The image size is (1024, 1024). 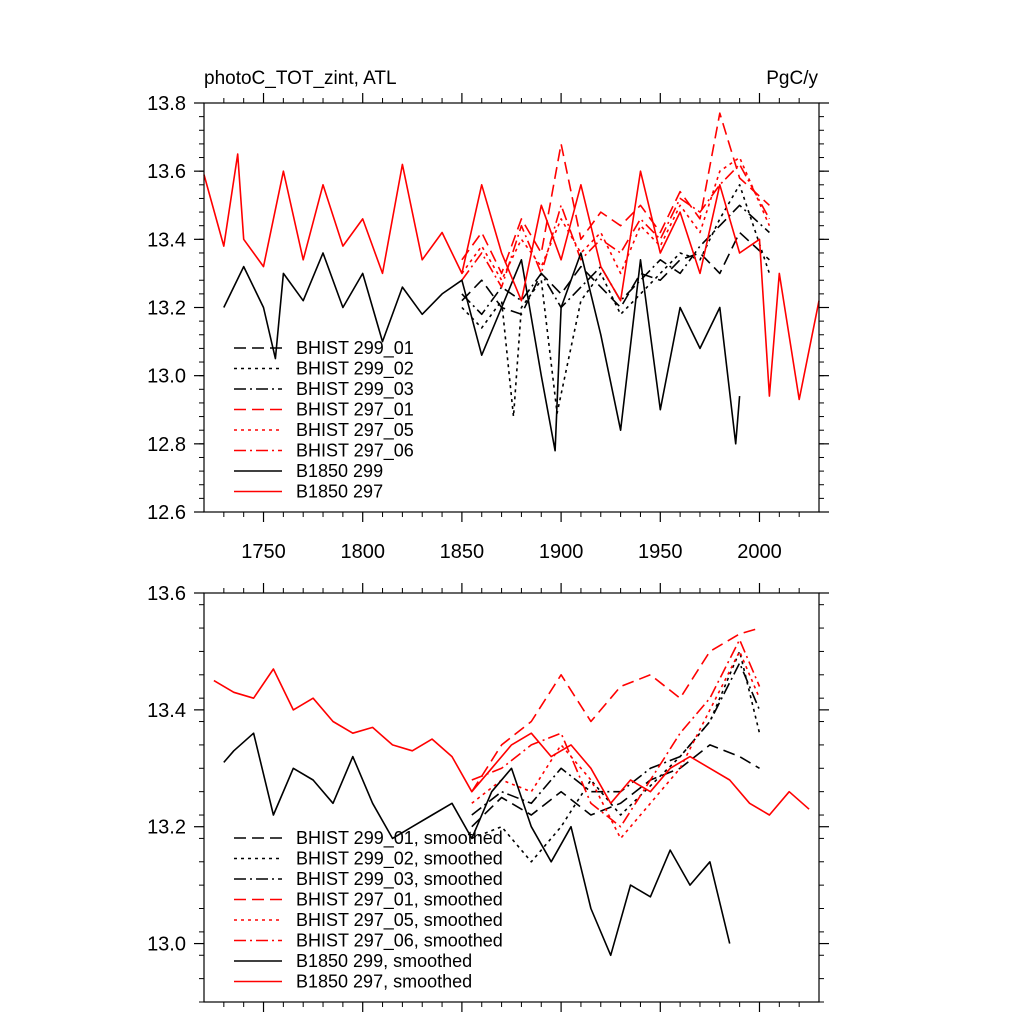 I want to click on top-legend-label: B1850 297, so click(x=339, y=492).